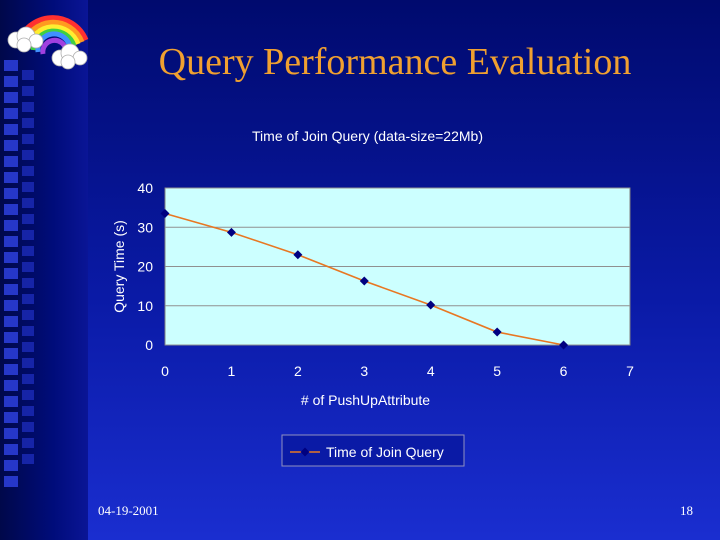 The height and width of the screenshot is (540, 720). What do you see at coordinates (119, 266) in the screenshot?
I see `y-axis-label: Query Time (s)` at bounding box center [119, 266].